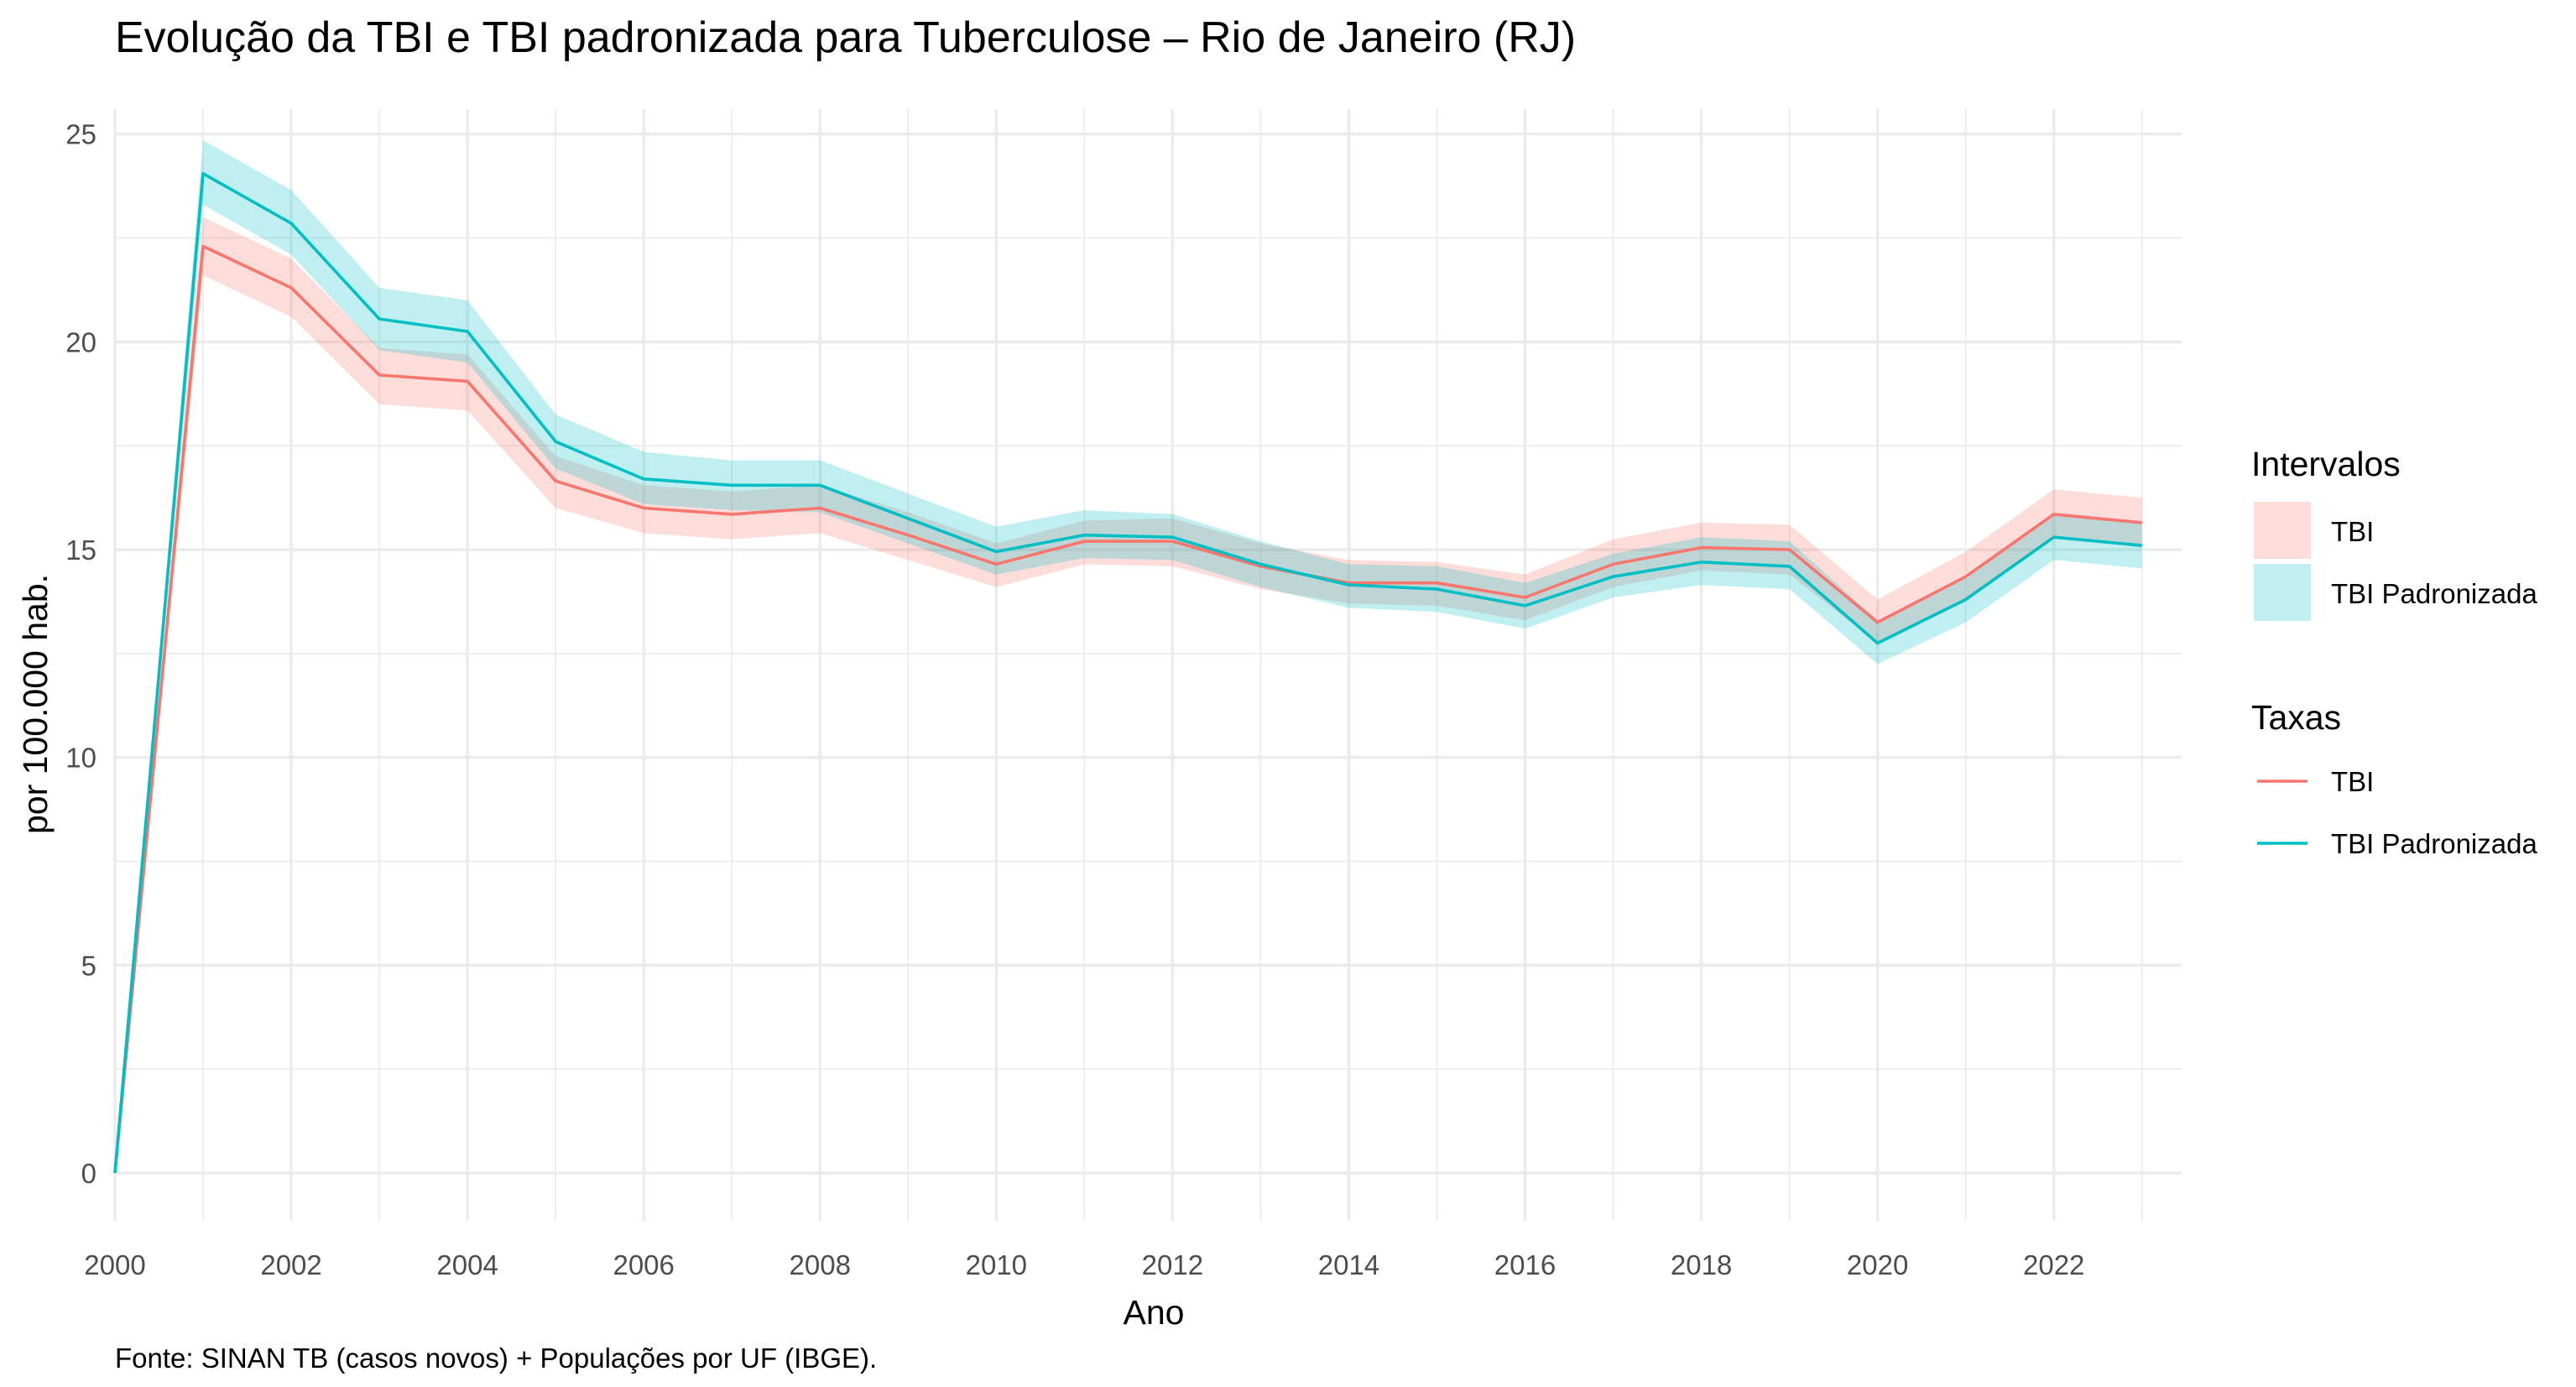 The image size is (2576, 1387). What do you see at coordinates (2282, 530) in the screenshot?
I see `legend-interval-swatch-tbi` at bounding box center [2282, 530].